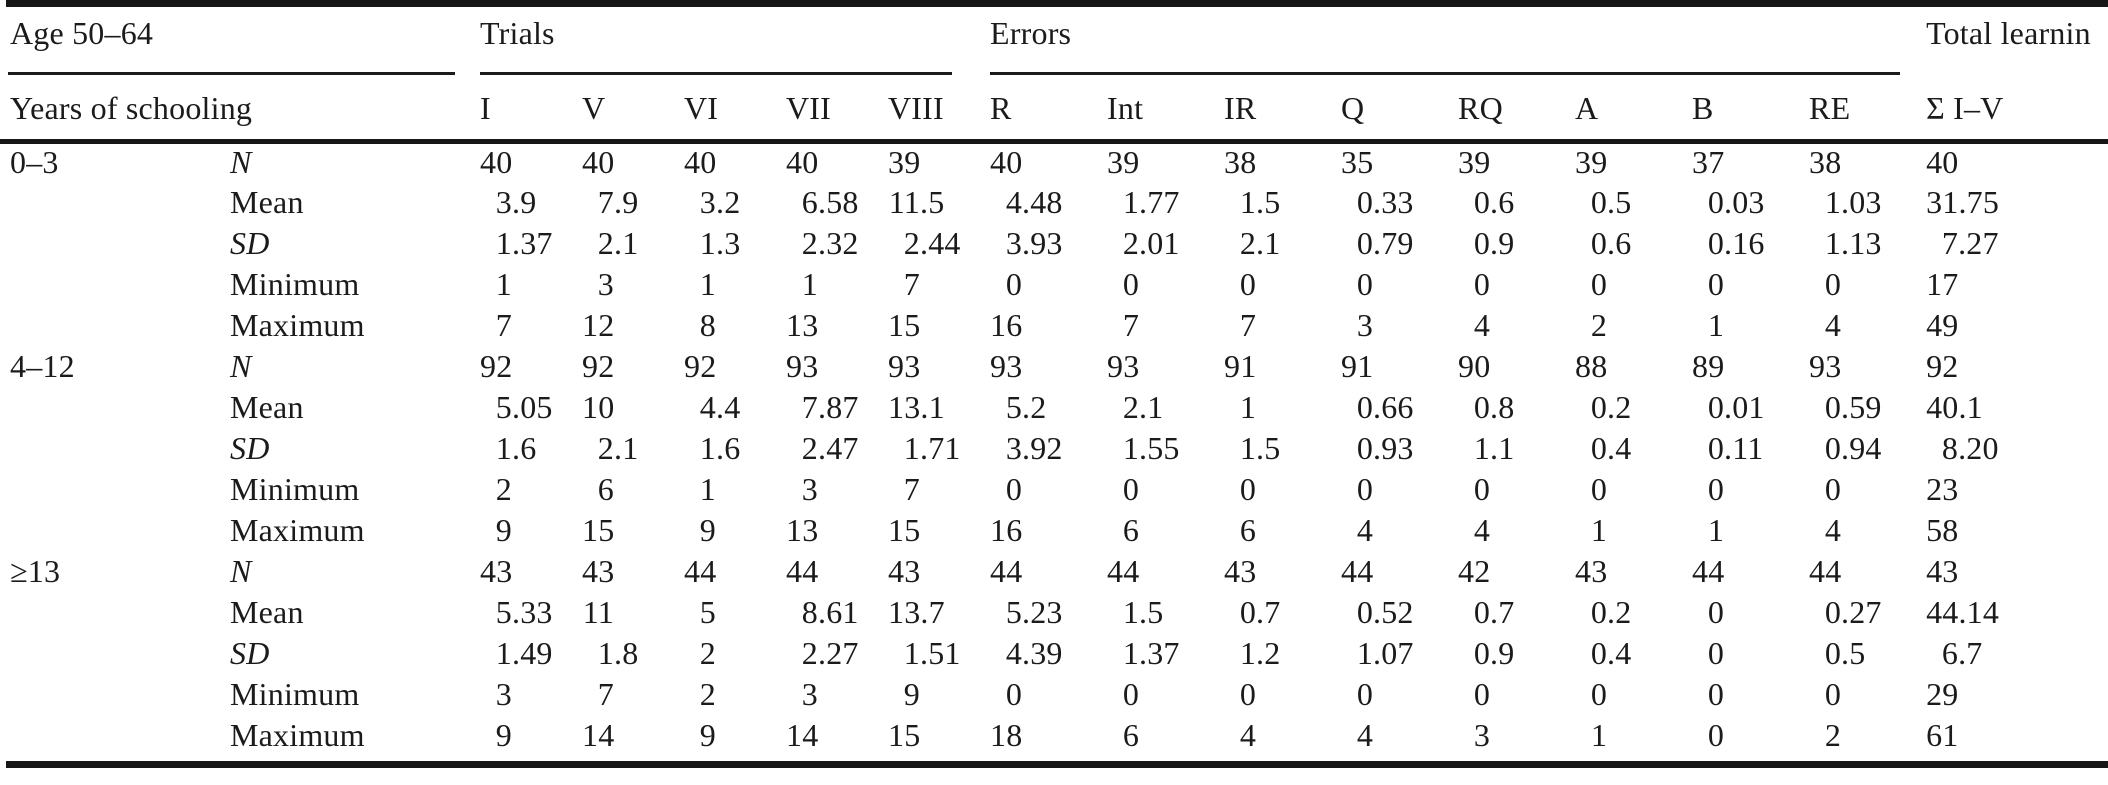 This screenshot has width=2108, height=785. Describe the element at coordinates (598, 612) in the screenshot. I see `int-part: 11` at that location.